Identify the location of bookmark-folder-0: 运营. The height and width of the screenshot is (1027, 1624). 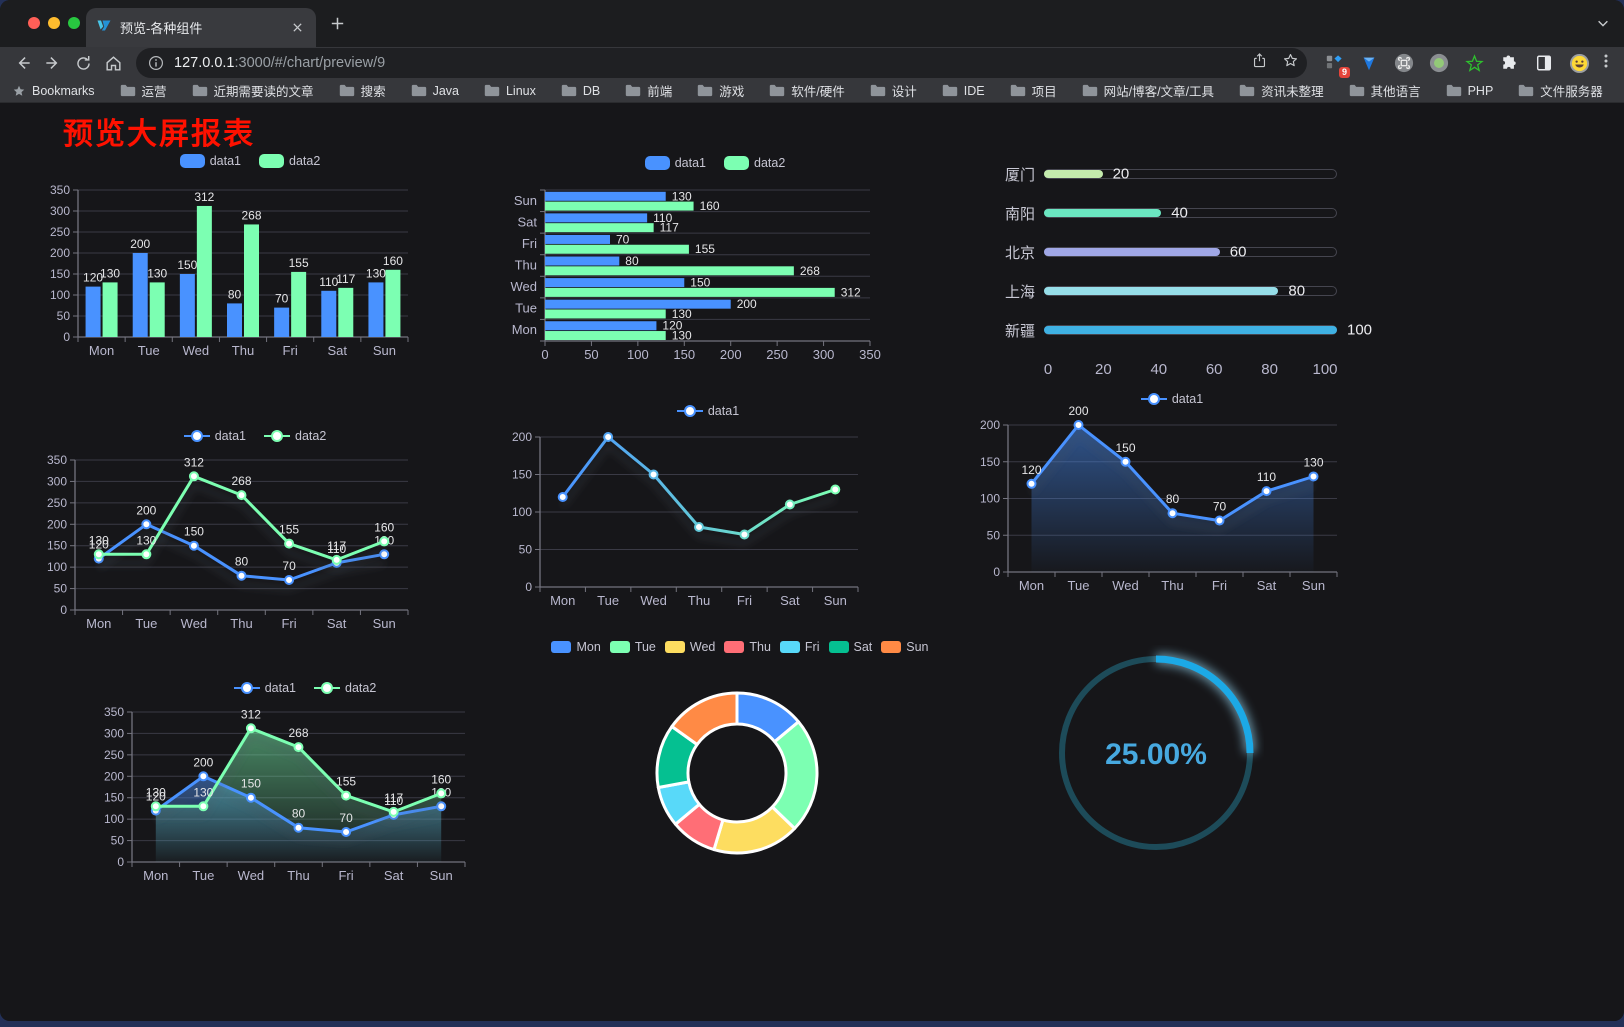
(143, 90).